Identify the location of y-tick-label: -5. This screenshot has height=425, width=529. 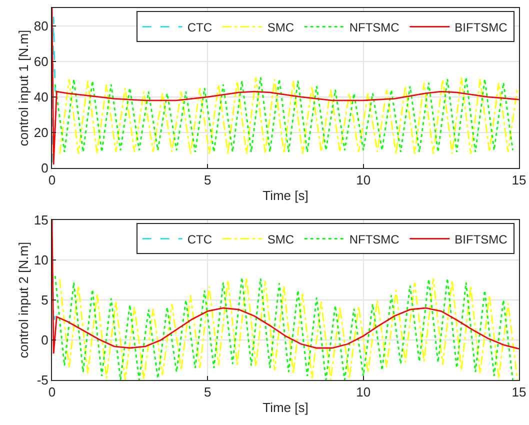
(42, 380).